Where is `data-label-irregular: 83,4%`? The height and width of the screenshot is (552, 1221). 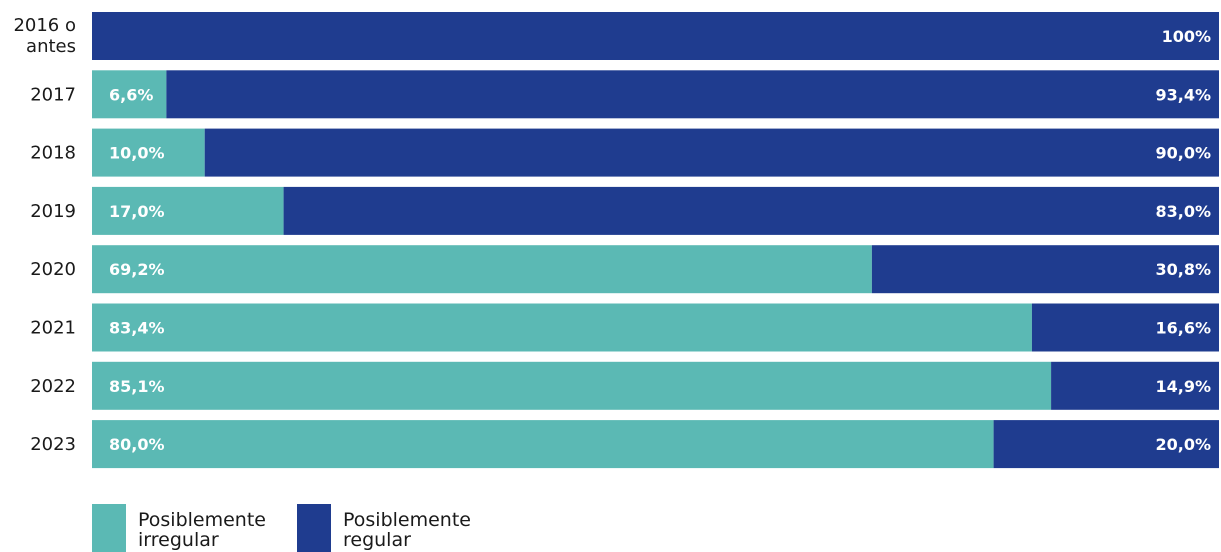 data-label-irregular: 83,4% is located at coordinates (137, 328).